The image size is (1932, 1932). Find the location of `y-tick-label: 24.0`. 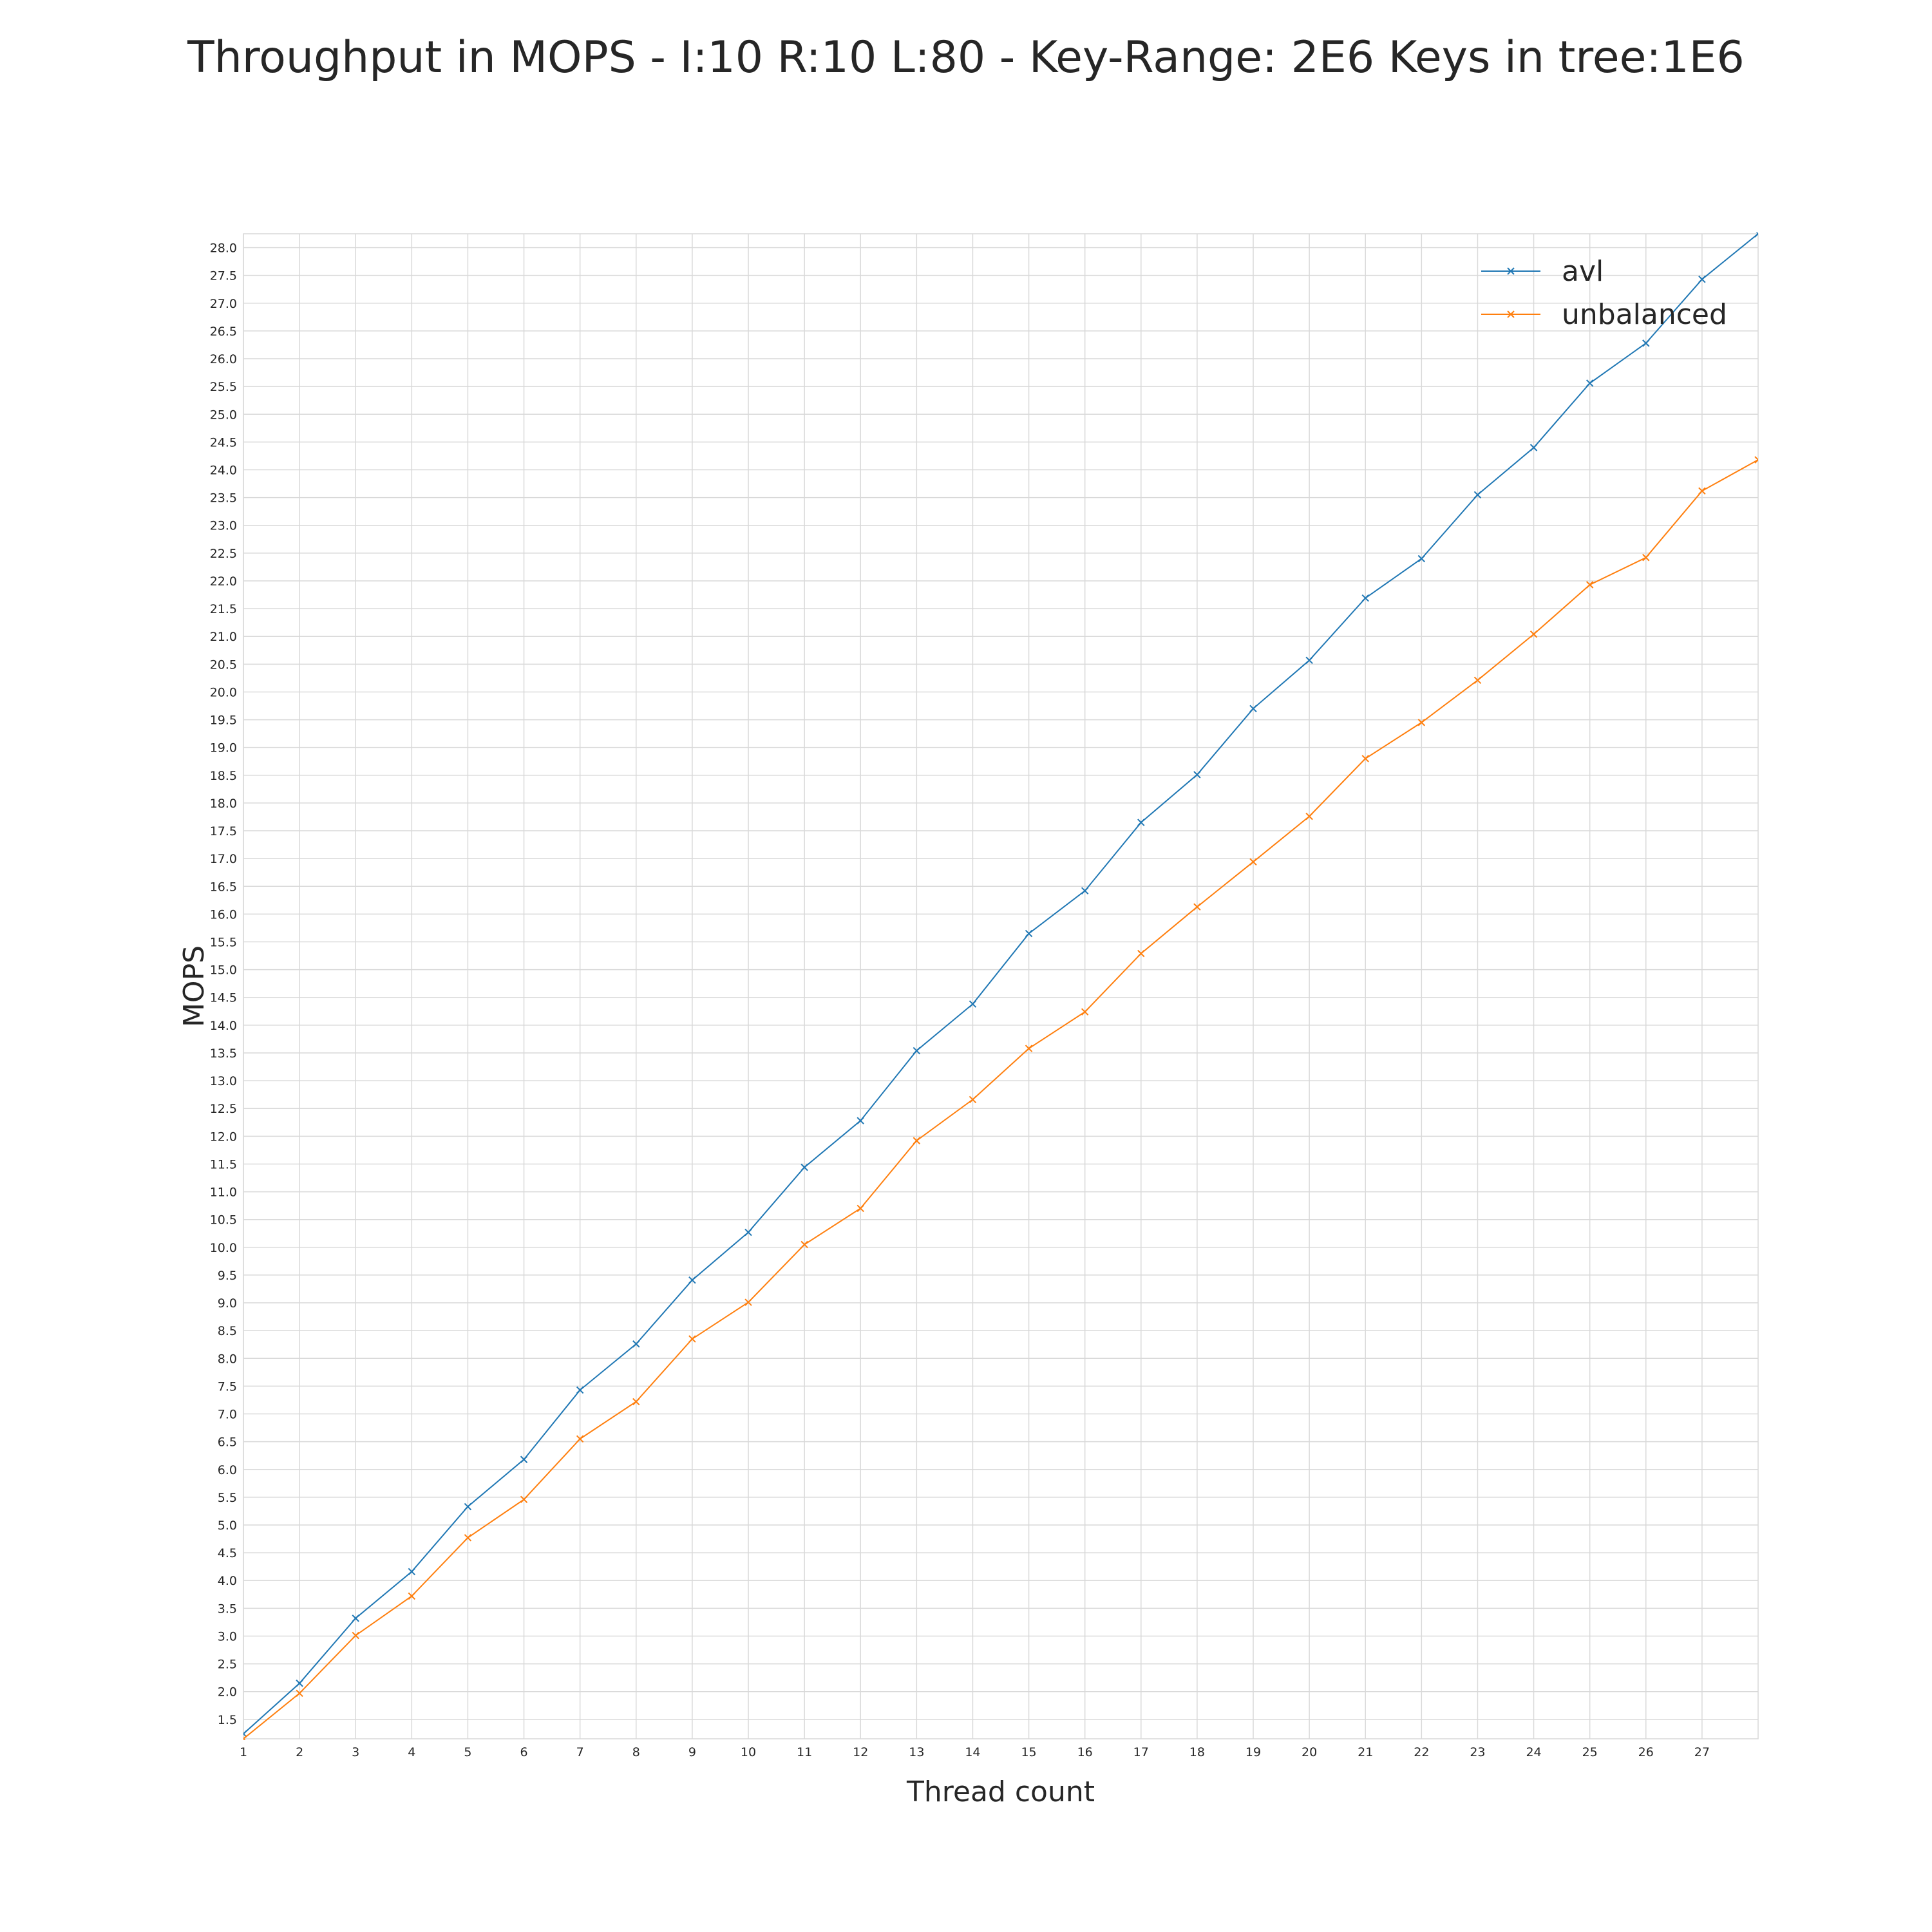

y-tick-label: 24.0 is located at coordinates (224, 471).